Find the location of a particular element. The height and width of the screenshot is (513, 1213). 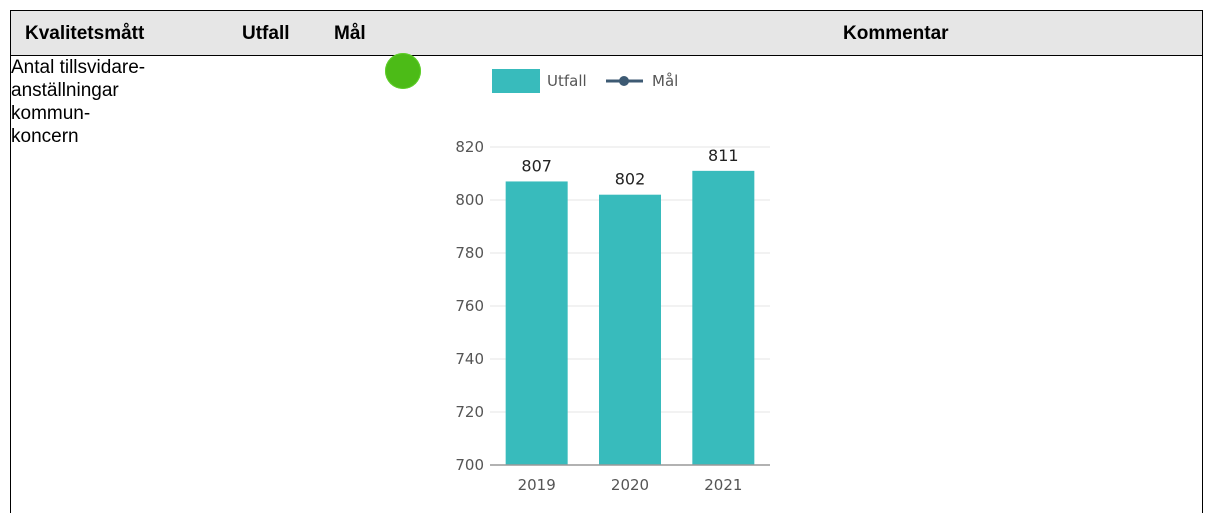

legend-utfall-label: Utfall is located at coordinates (567, 81).